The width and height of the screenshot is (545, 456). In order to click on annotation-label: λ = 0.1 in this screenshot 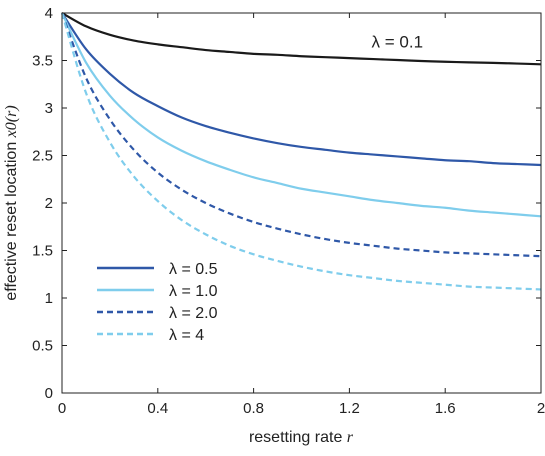, I will do `click(398, 42)`.